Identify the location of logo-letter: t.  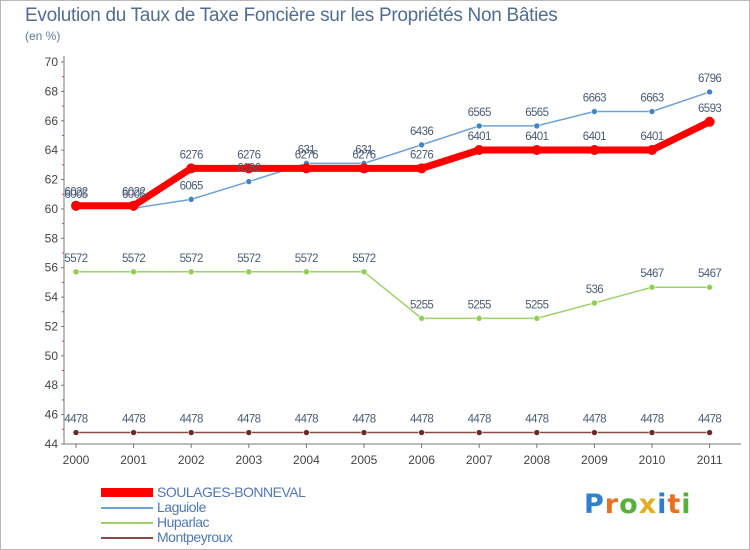
(674, 504).